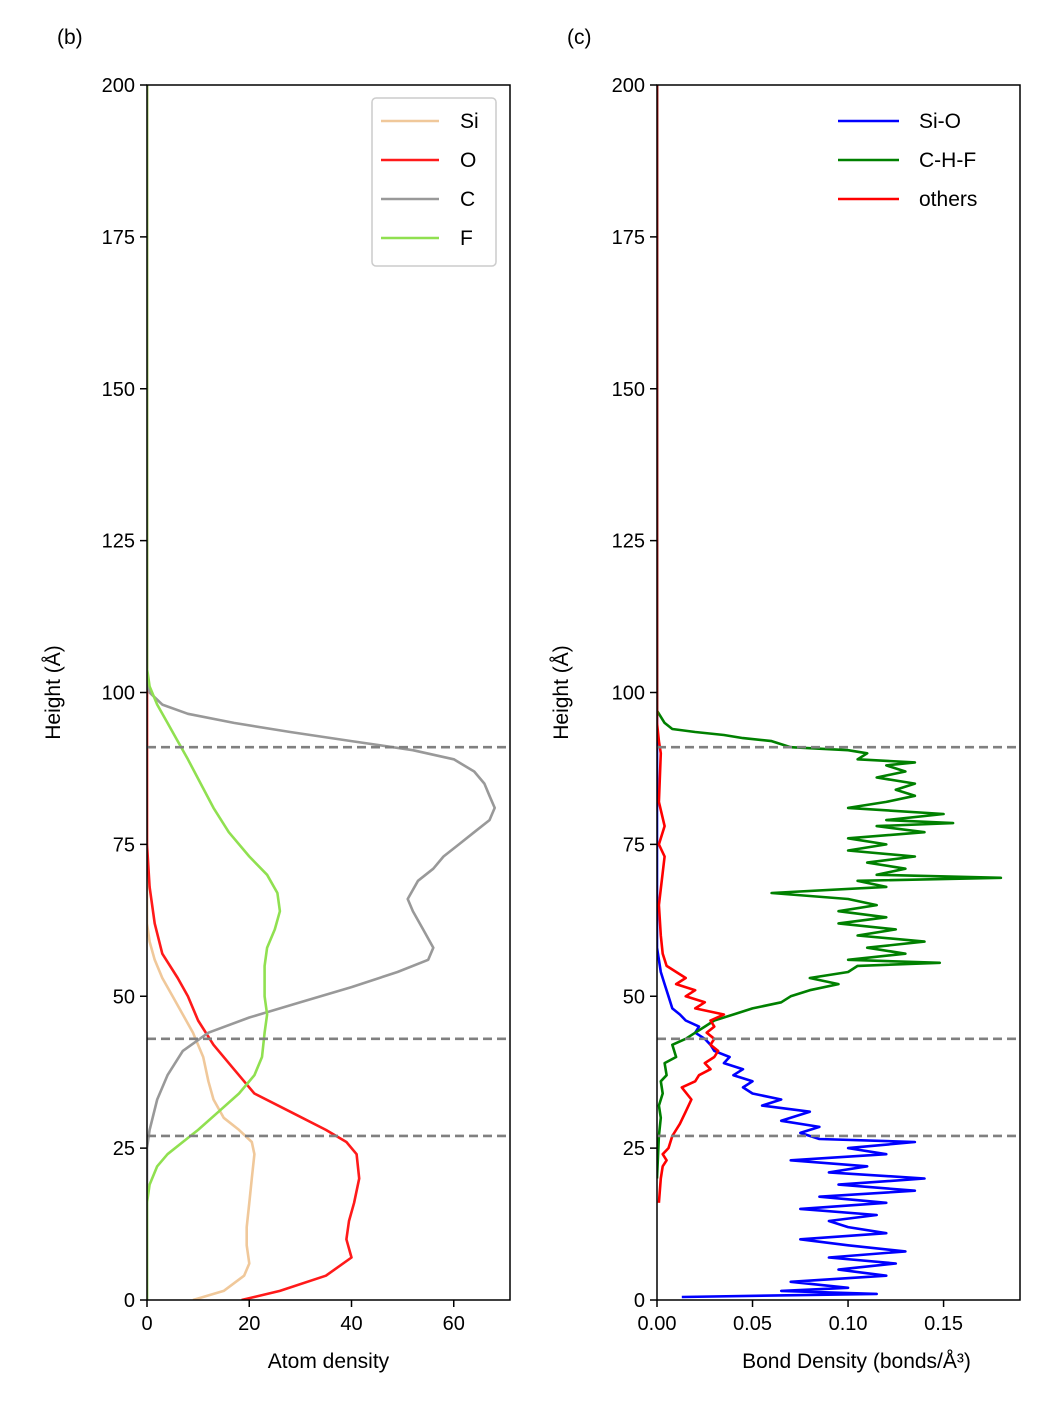 This screenshot has height=1420, width=1050. I want to click on series-line-f, so click(214, 692).